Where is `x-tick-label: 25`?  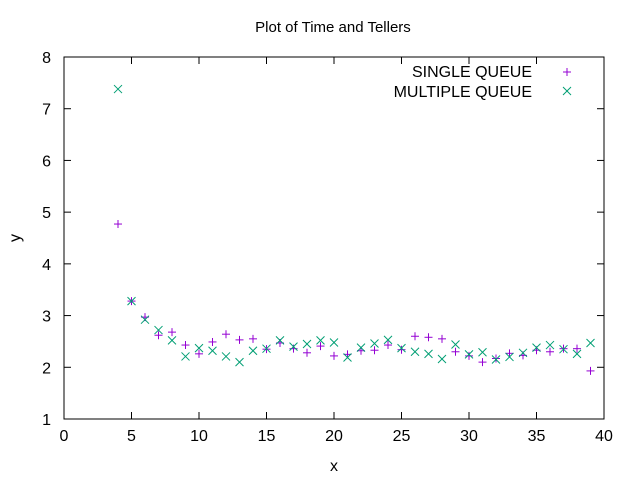
x-tick-label: 25 is located at coordinates (402, 436).